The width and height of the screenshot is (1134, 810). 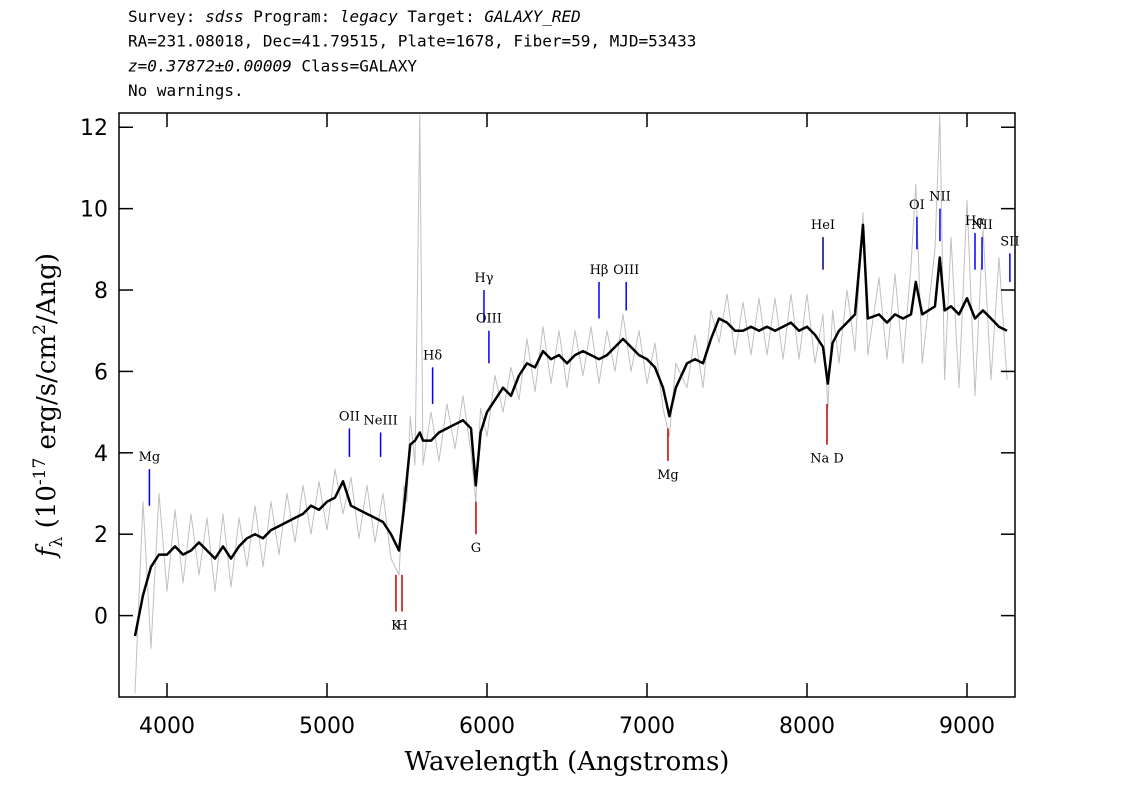 What do you see at coordinates (47, 511) in the screenshot?
I see `y-axis-title-part: (10` at bounding box center [47, 511].